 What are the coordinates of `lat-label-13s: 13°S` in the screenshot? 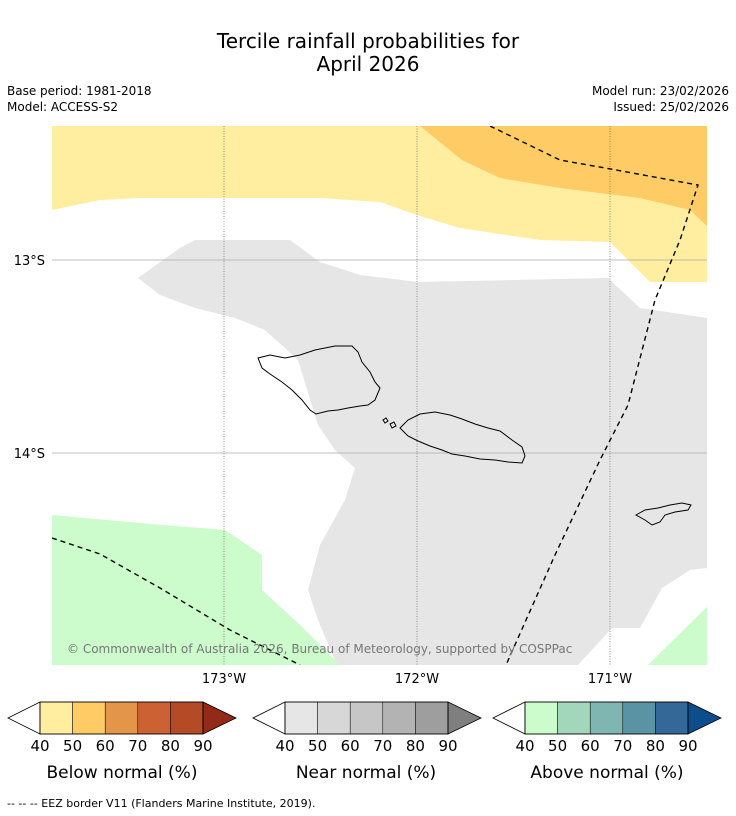 It's located at (29, 261).